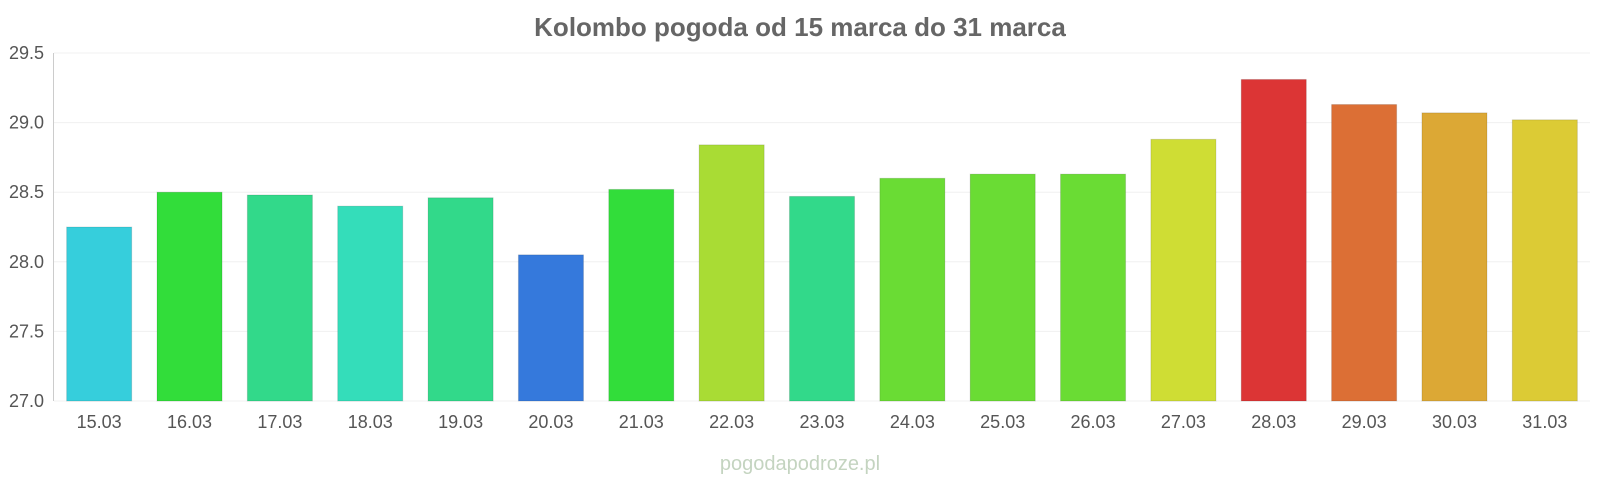 This screenshot has height=480, width=1600. What do you see at coordinates (550, 328) in the screenshot?
I see `bar-20.03: 20.03: 28.05` at bounding box center [550, 328].